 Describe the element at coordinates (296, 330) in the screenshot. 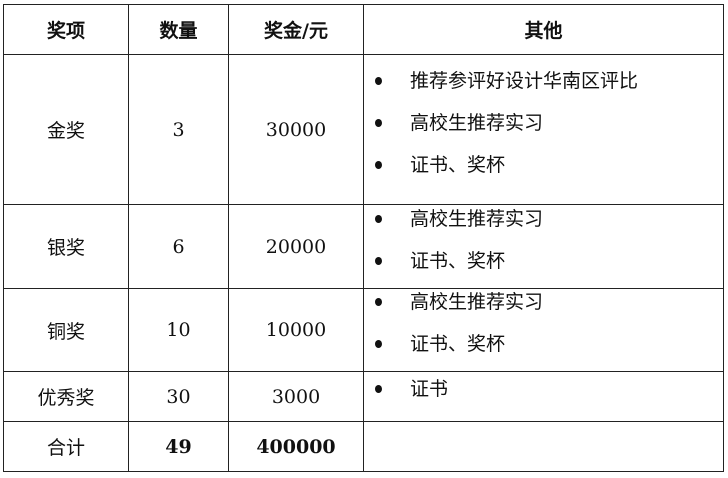

I see `prize-cell: 10000` at that location.